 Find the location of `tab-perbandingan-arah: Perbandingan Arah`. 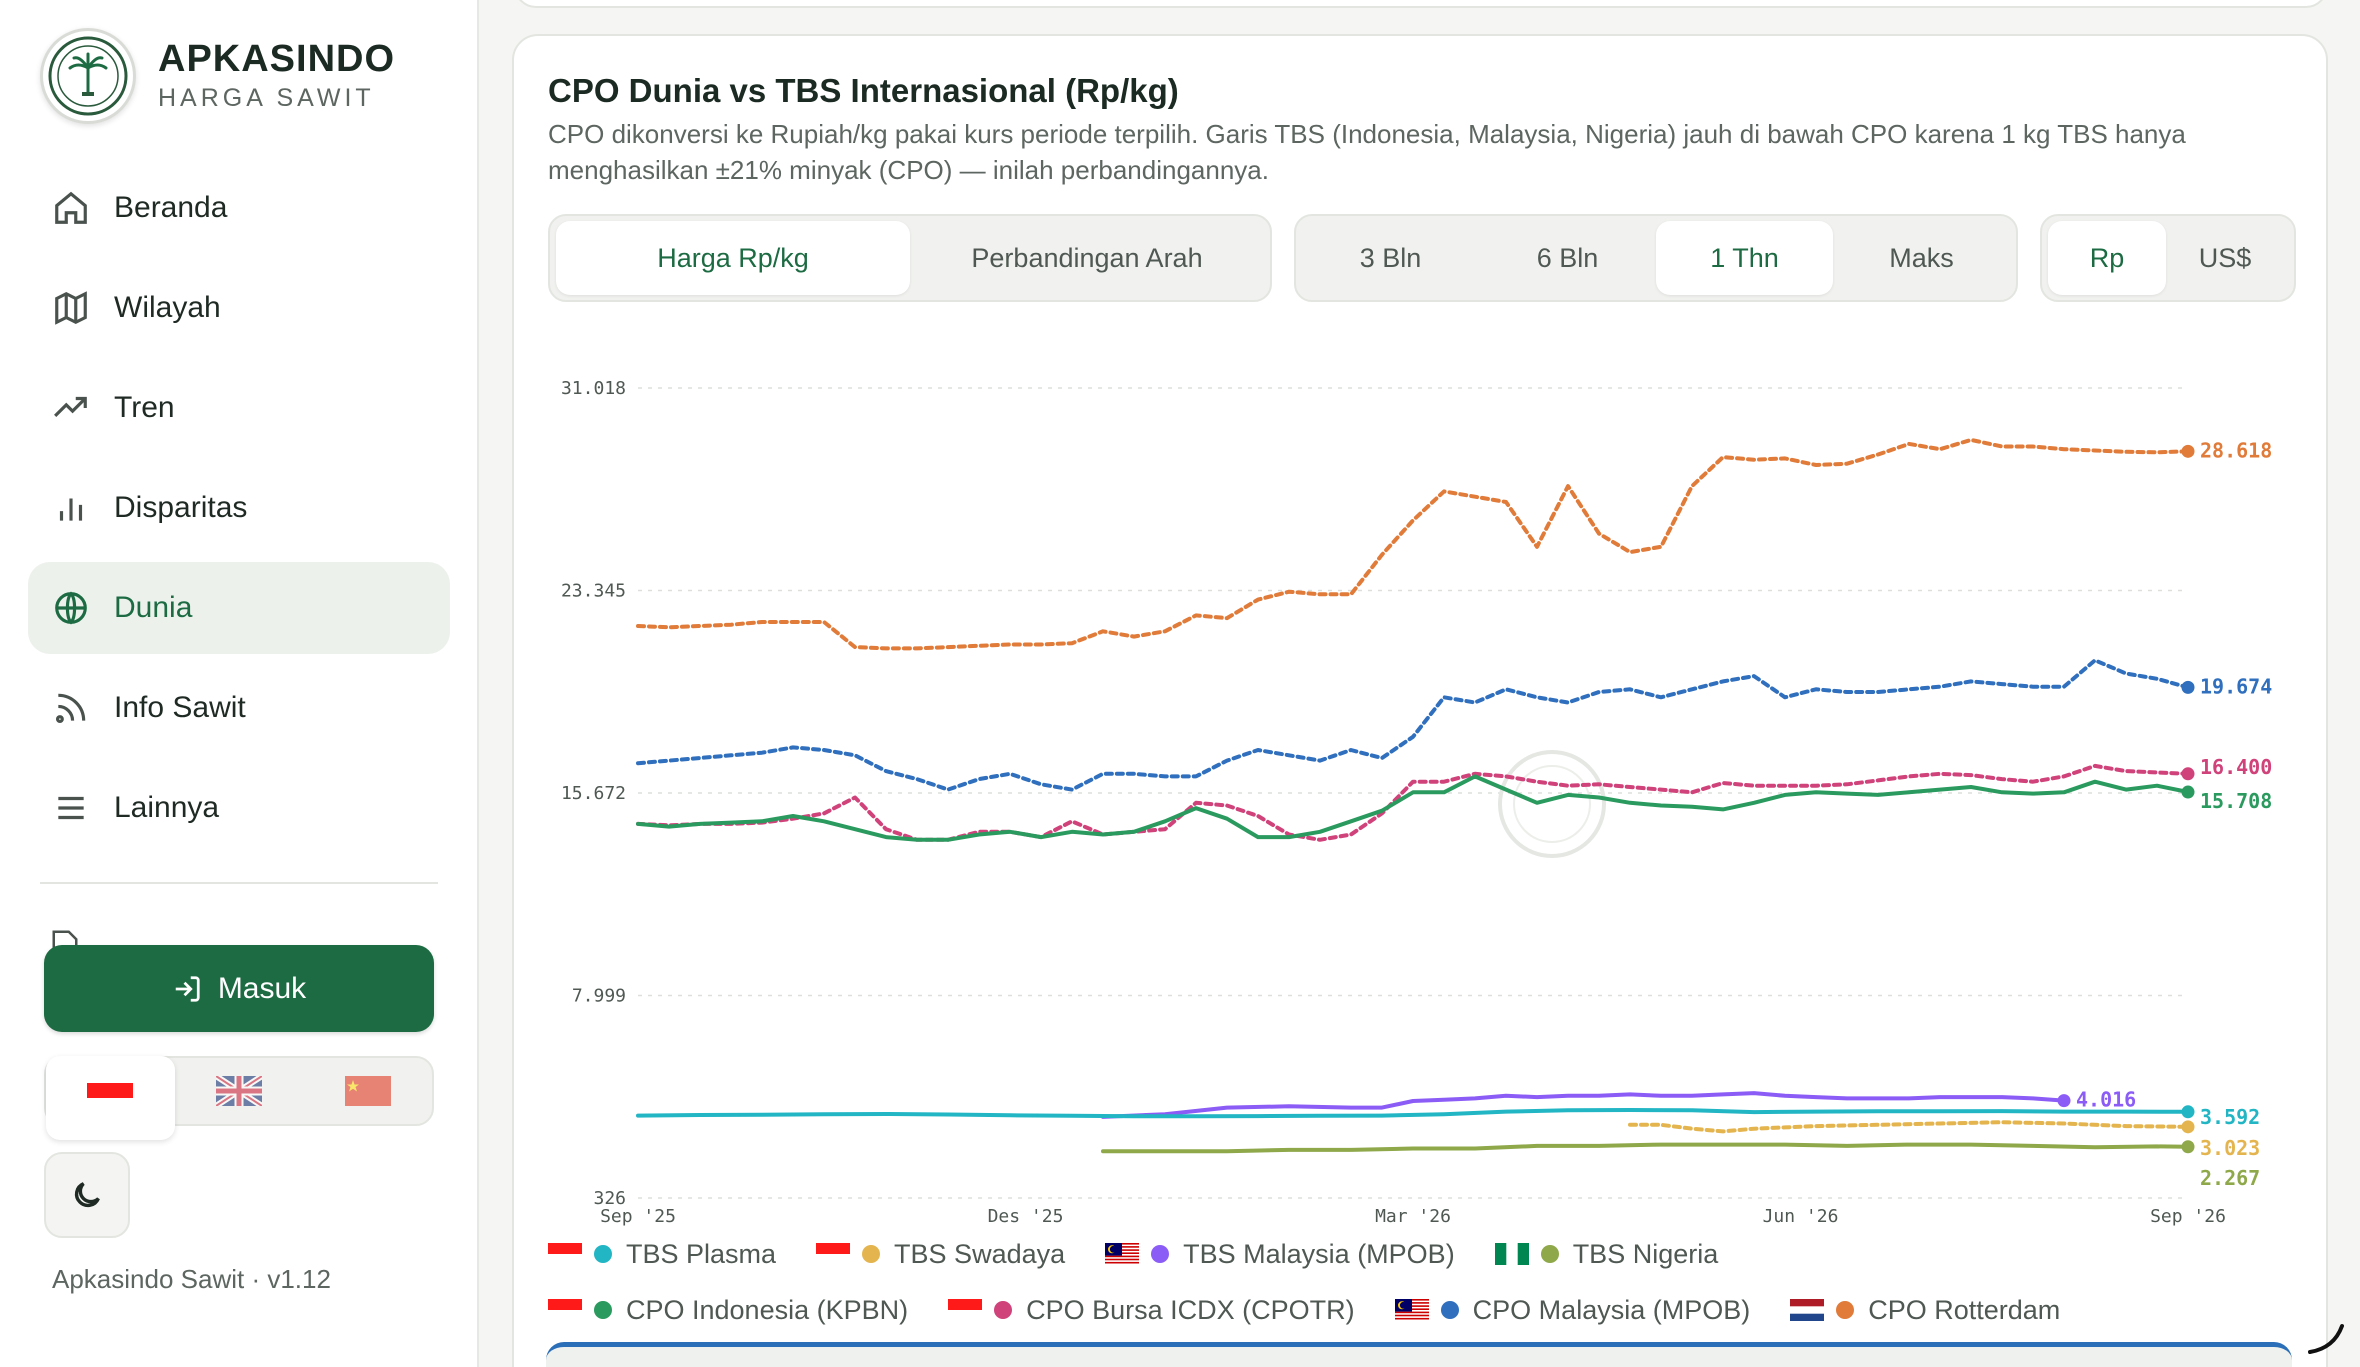

tab-perbandingan-arah: Perbandingan Arah is located at coordinates (1087, 257).